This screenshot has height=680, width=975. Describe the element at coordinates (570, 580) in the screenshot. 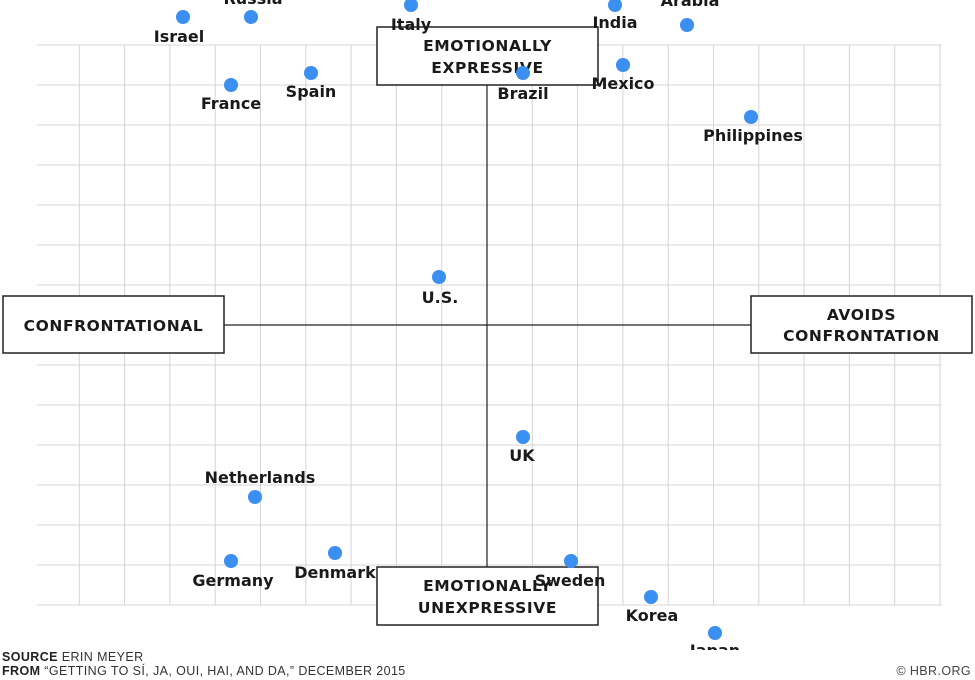

I see `point-label-sweden: Sweden` at that location.